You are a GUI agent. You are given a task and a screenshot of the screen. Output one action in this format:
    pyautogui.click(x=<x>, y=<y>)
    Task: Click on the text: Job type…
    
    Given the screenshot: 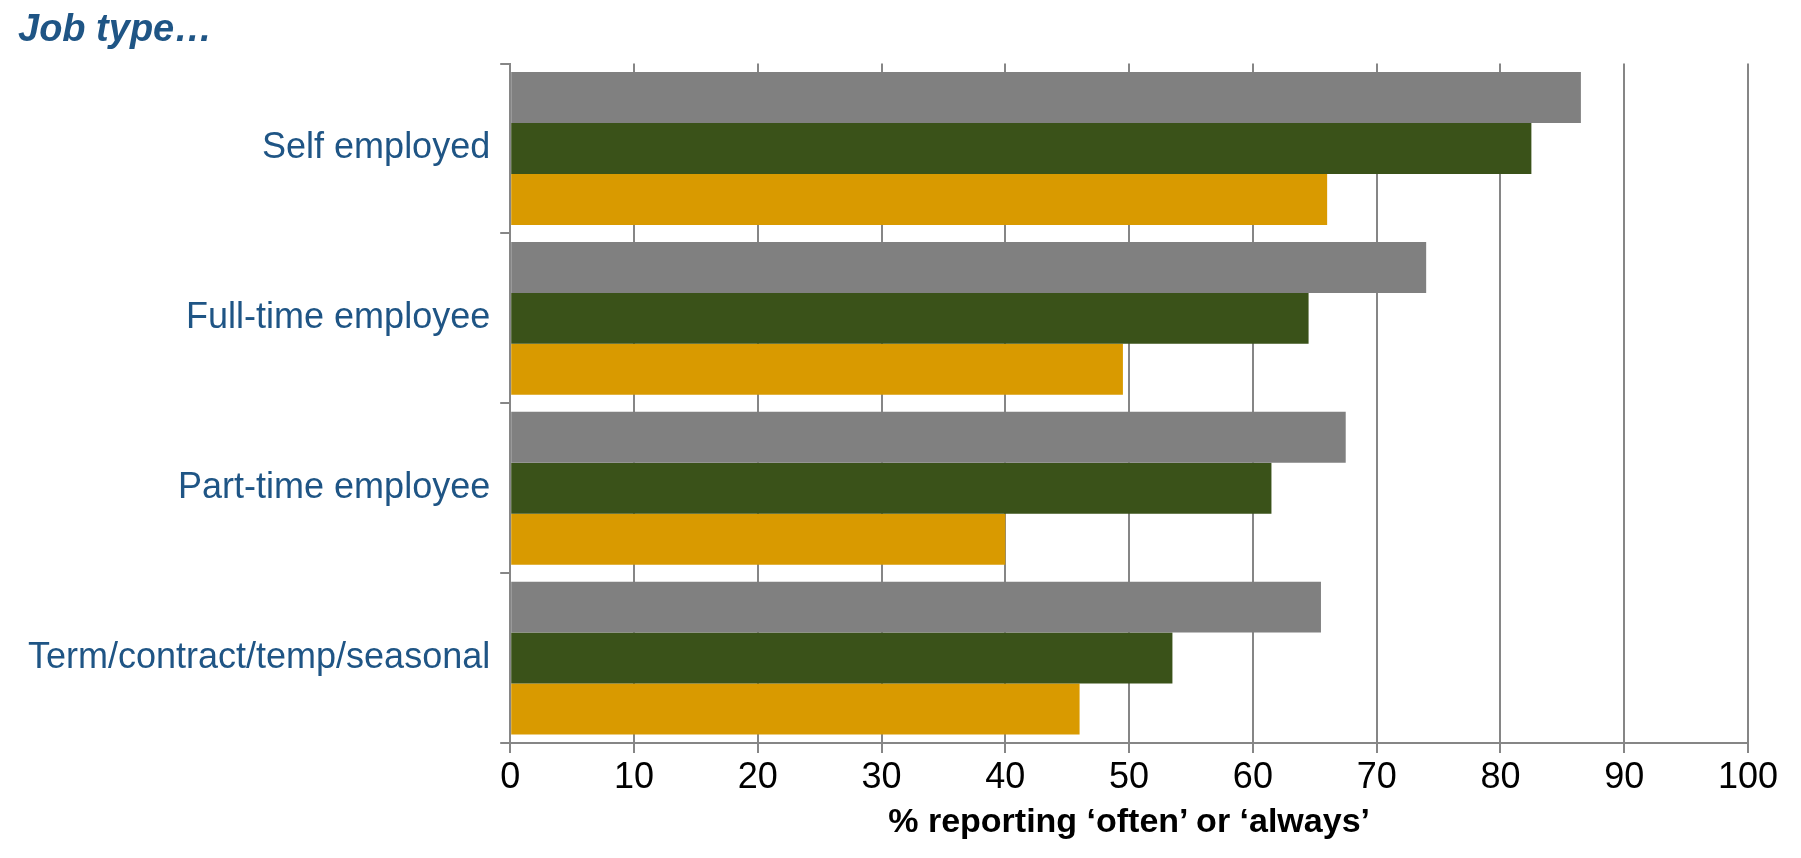 What is the action you would take?
    pyautogui.click(x=115, y=28)
    